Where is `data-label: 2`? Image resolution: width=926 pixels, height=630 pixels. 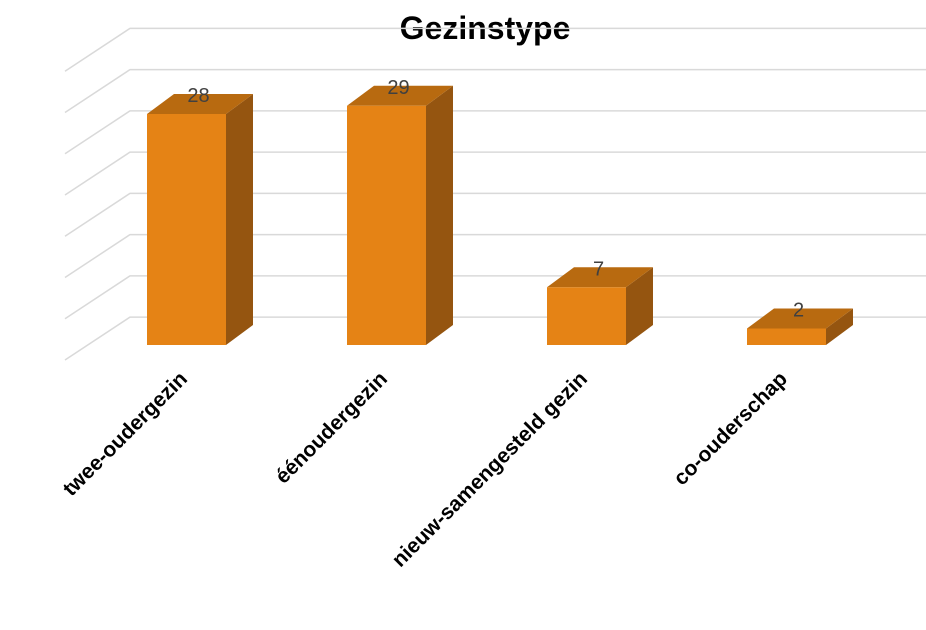 data-label: 2 is located at coordinates (798, 311).